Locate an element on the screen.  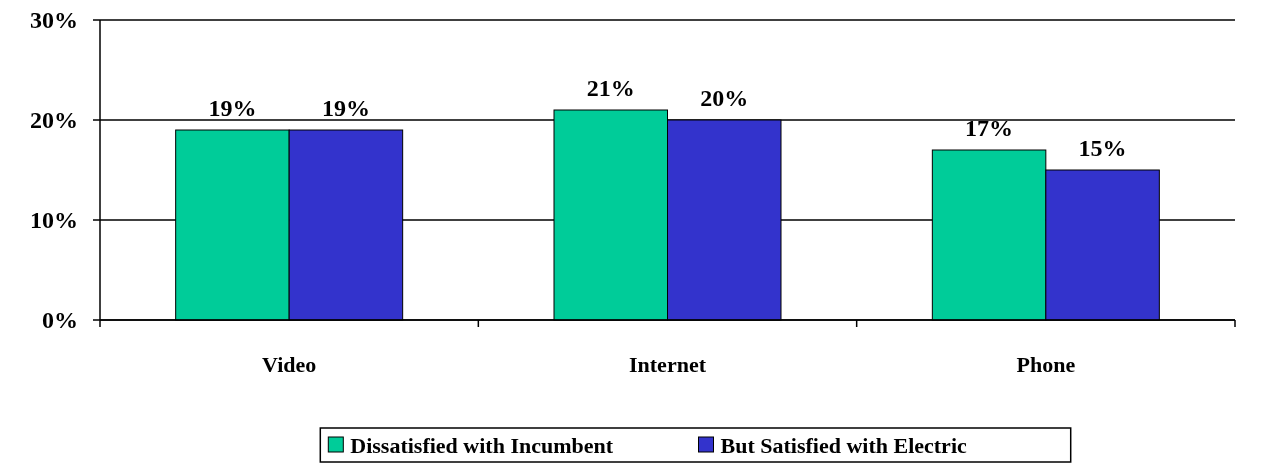
data-label: 15% is located at coordinates (1102, 148).